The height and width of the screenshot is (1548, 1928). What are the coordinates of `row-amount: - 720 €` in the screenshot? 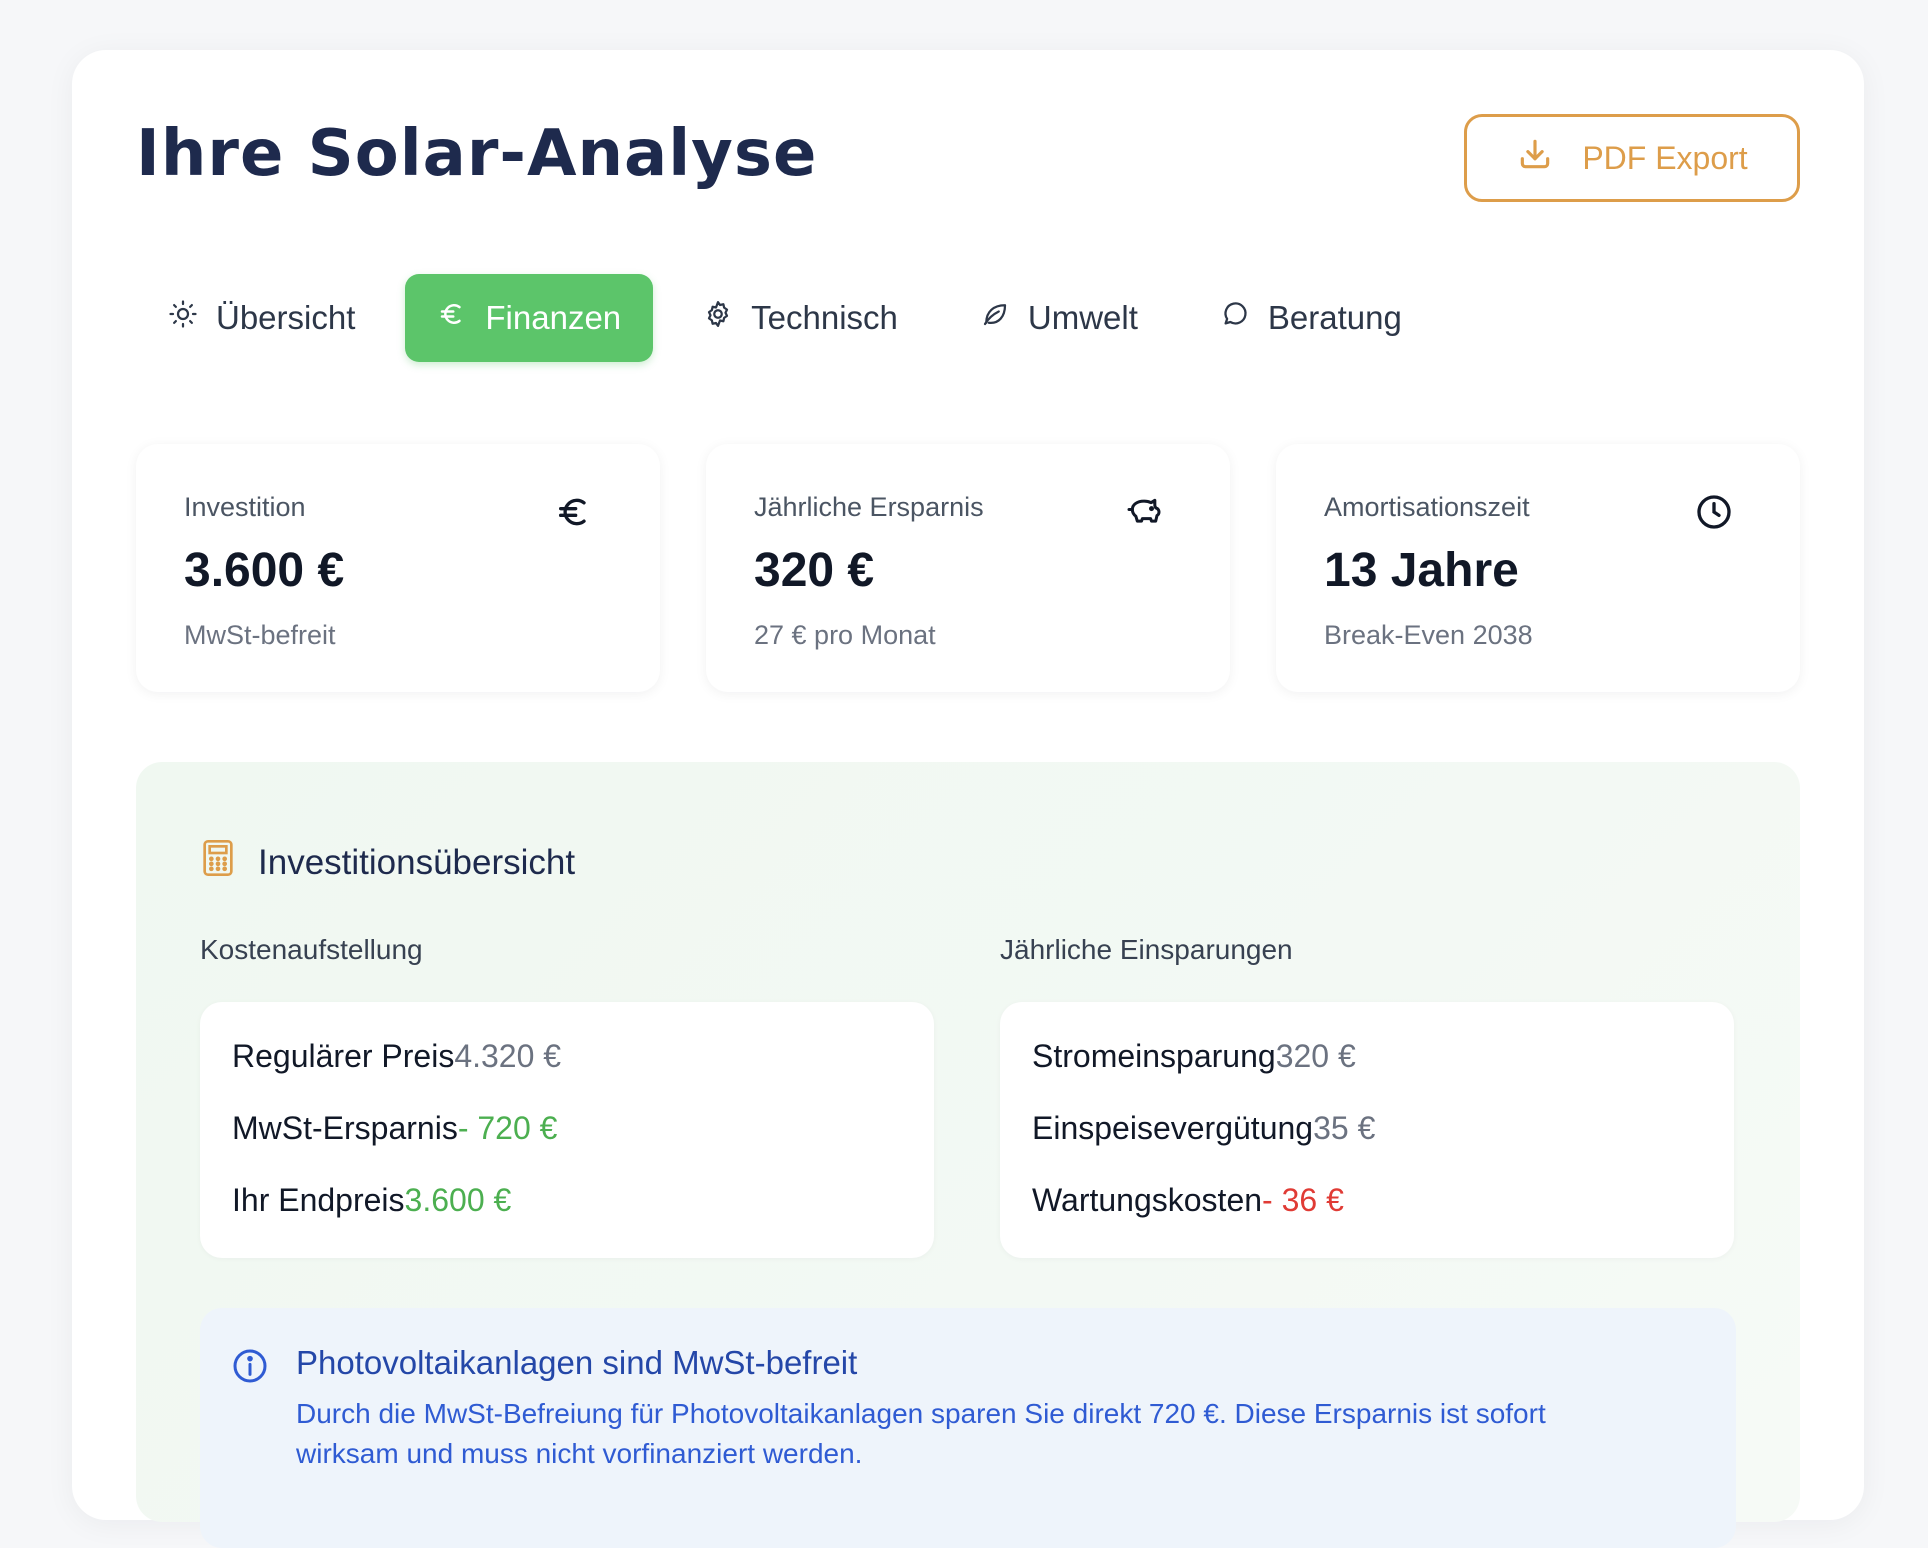 It's located at (507, 1128).